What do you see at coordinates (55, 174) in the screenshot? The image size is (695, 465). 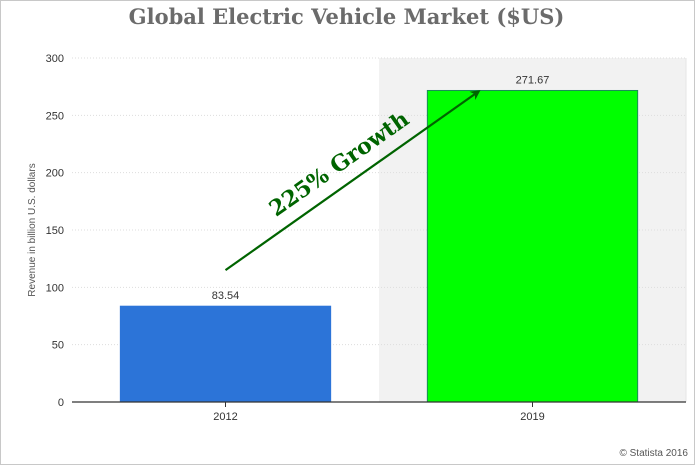 I see `y-tick-label: 200` at bounding box center [55, 174].